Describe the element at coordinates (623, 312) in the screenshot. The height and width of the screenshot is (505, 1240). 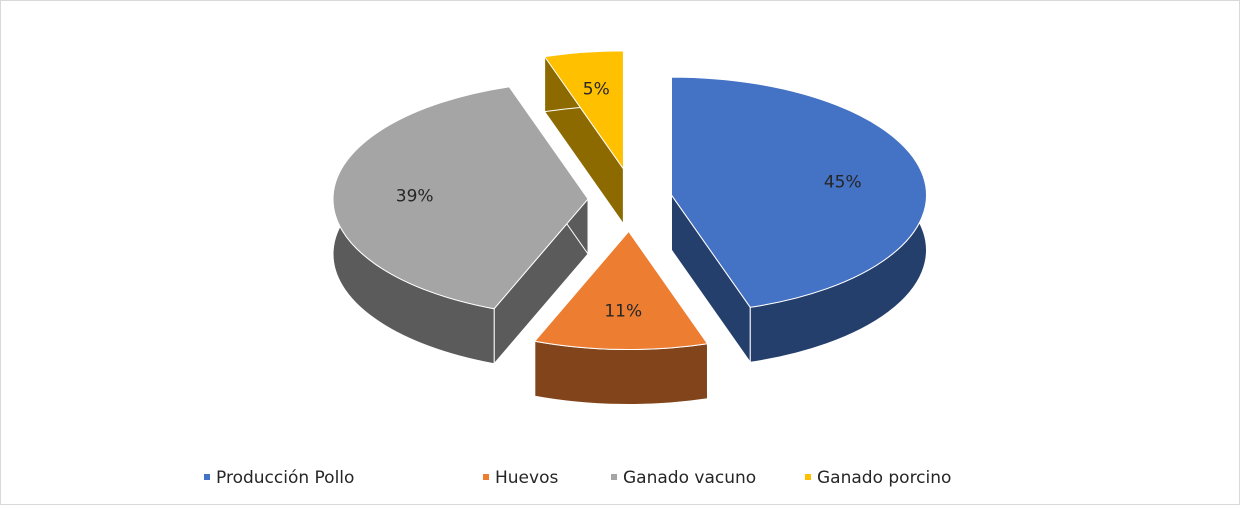
I see `data-label: 11%` at that location.